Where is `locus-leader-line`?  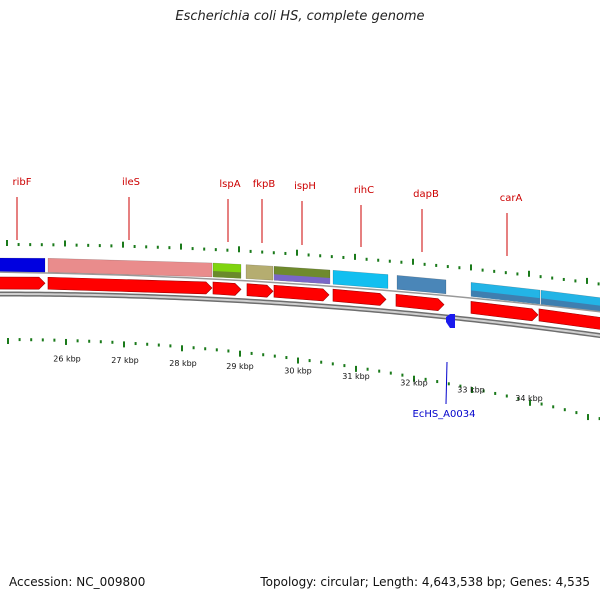
locus-leader-line is located at coordinates (446, 383).